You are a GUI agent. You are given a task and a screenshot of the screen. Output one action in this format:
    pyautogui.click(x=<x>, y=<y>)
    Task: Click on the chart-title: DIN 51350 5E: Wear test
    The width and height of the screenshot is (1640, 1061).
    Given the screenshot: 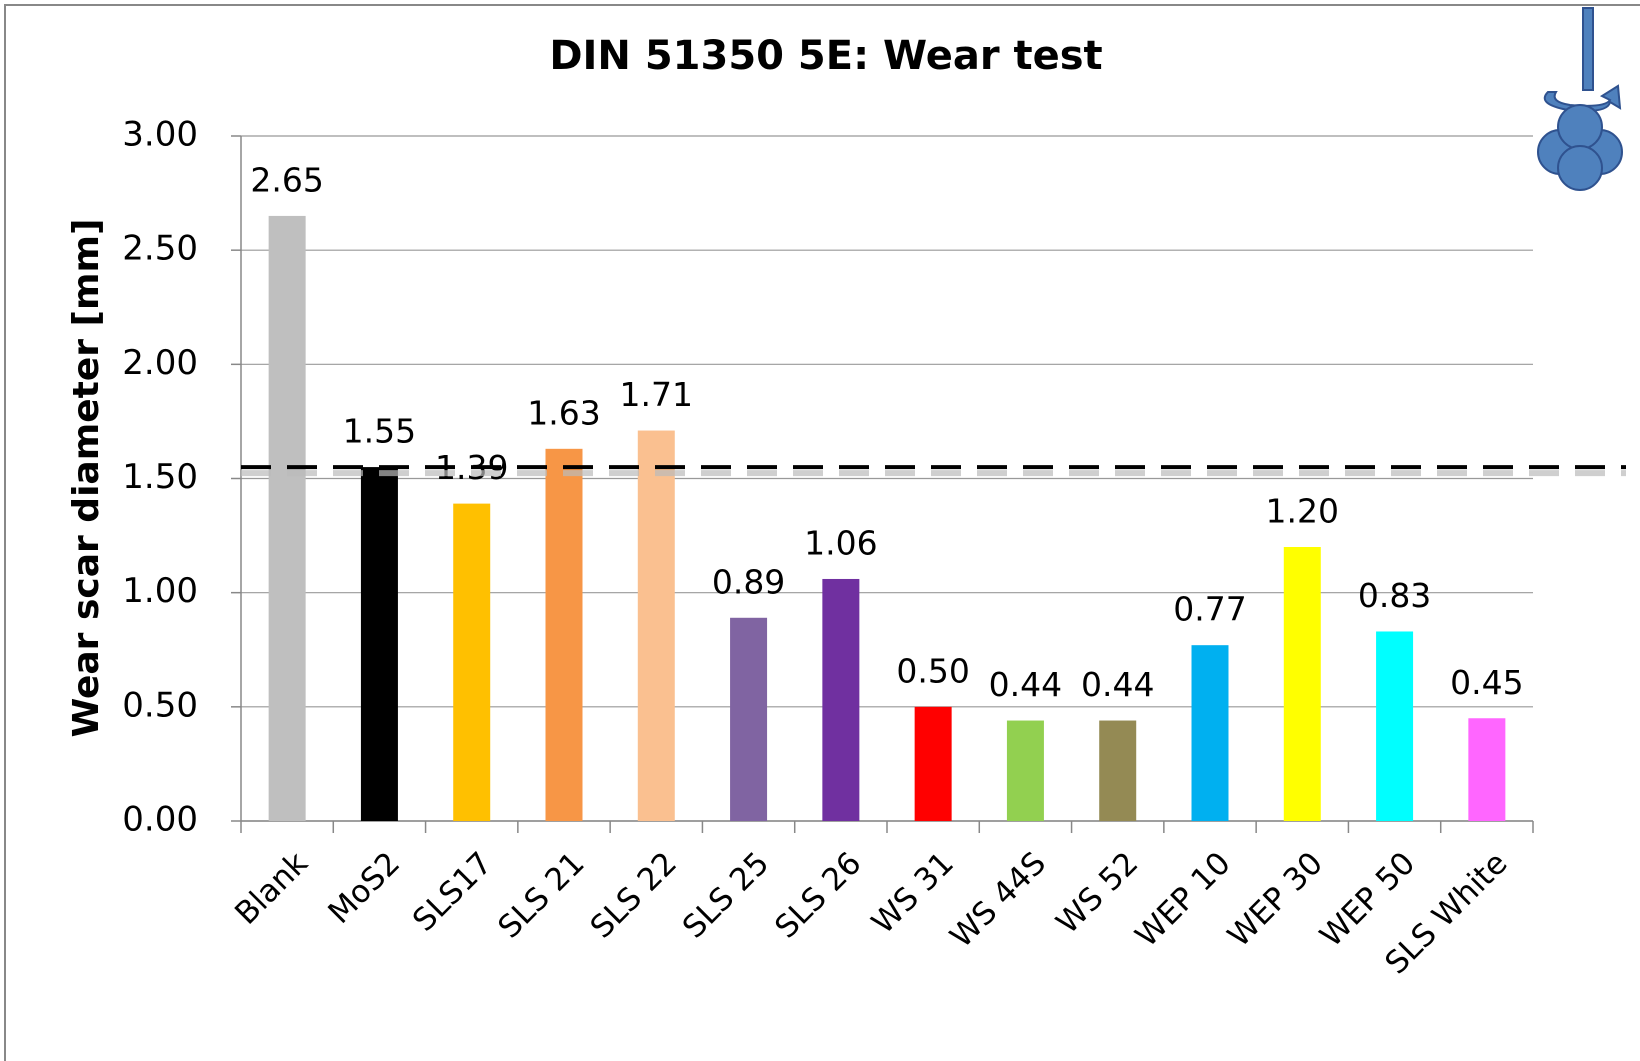 What is the action you would take?
    pyautogui.click(x=825, y=56)
    